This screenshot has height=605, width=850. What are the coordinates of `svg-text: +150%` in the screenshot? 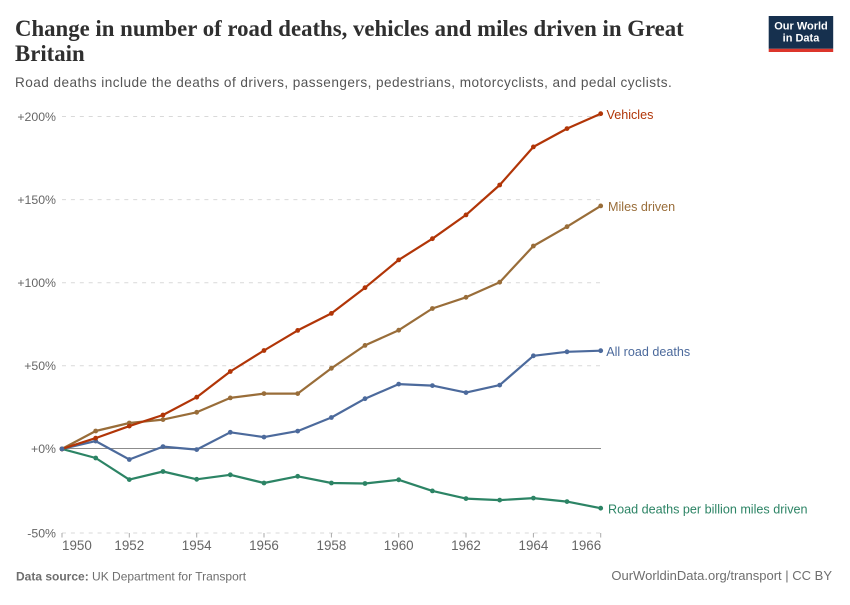 It's located at (36, 200).